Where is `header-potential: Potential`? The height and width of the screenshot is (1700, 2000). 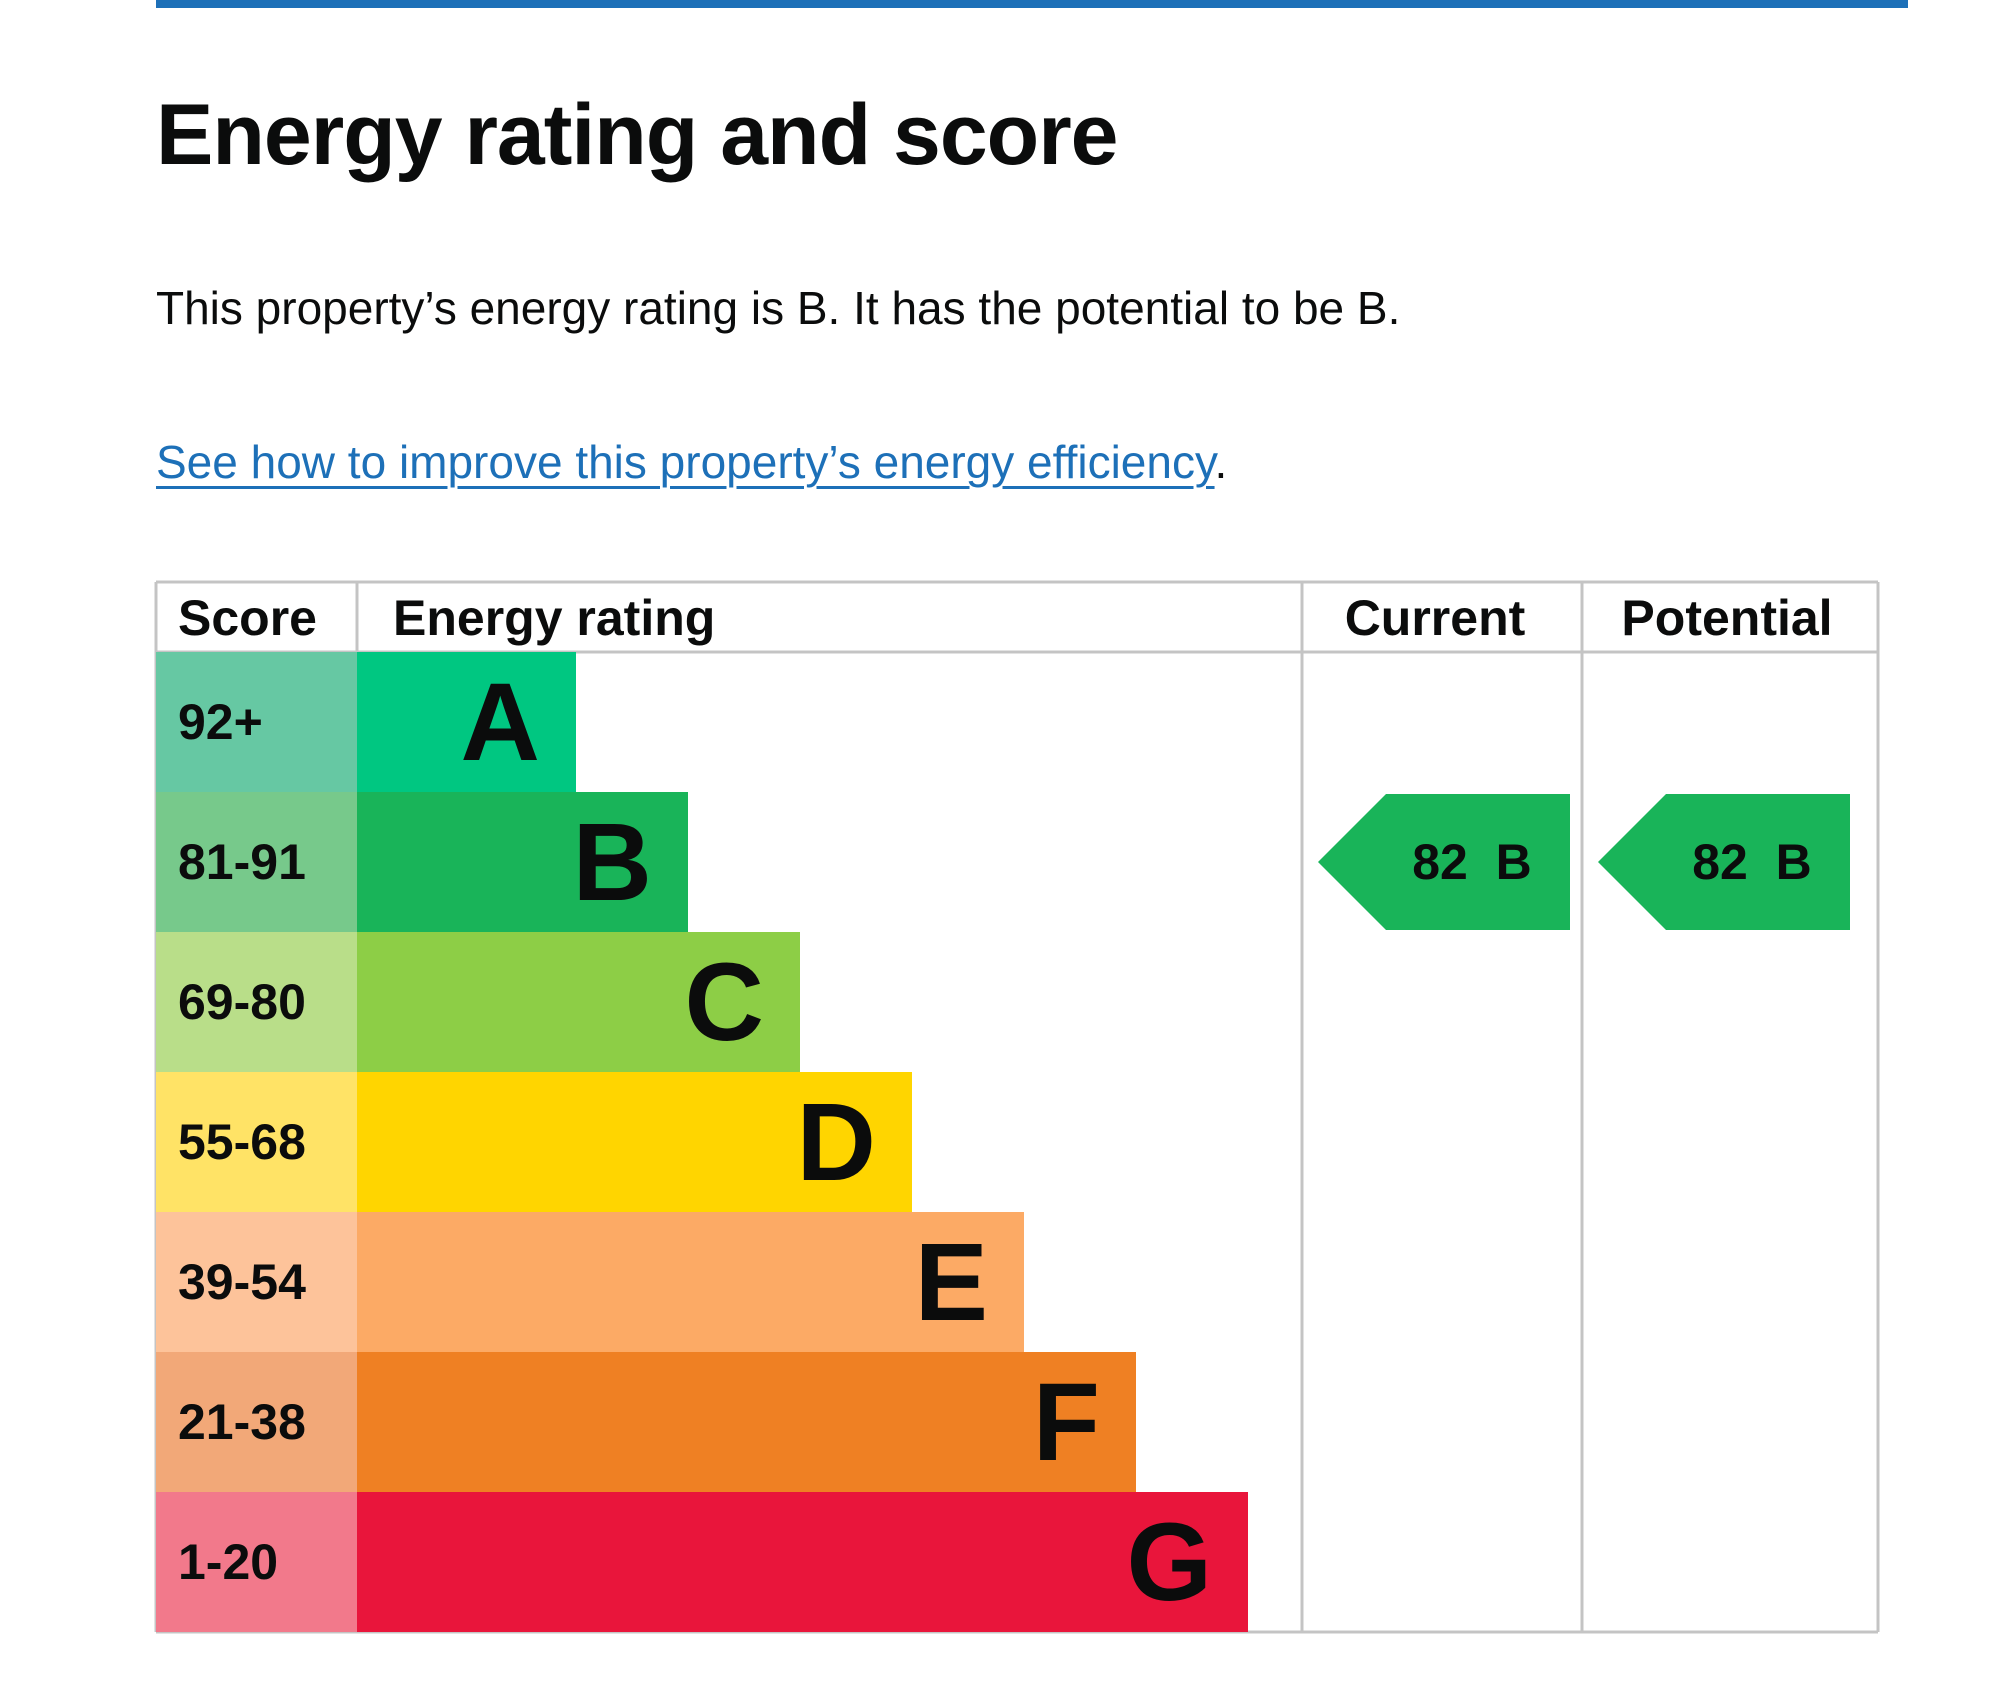
header-potential: Potential is located at coordinates (1726, 618).